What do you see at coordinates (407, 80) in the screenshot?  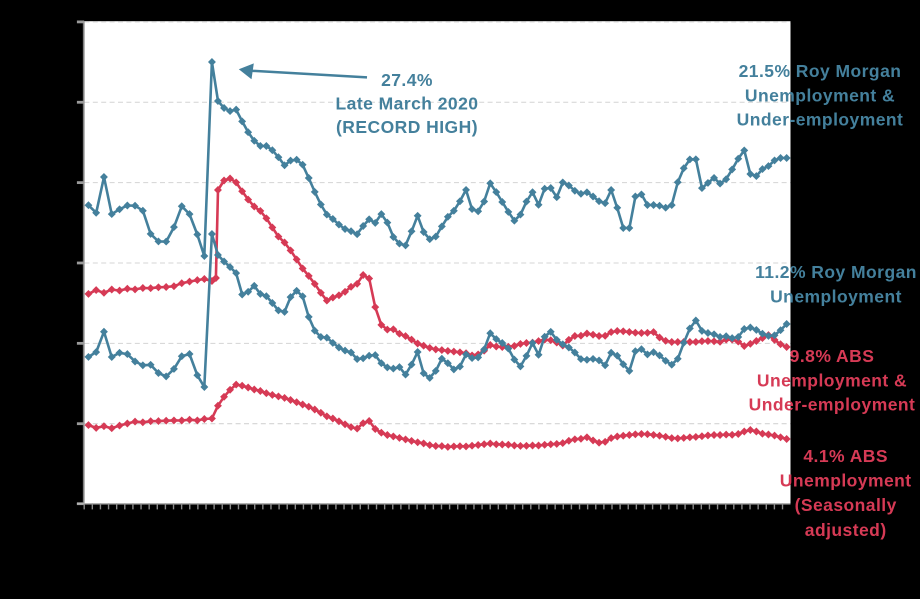 I see `svg-text: 27.4%` at bounding box center [407, 80].